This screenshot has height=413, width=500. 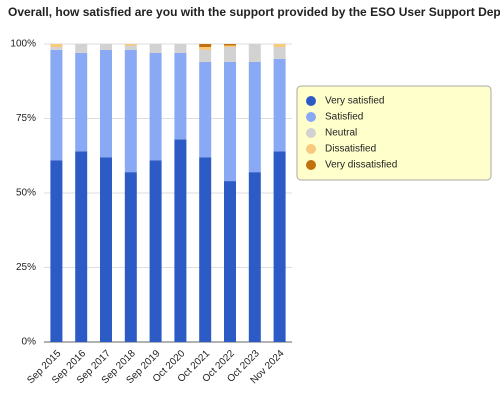 What do you see at coordinates (341, 133) in the screenshot?
I see `legend-label: Neutral` at bounding box center [341, 133].